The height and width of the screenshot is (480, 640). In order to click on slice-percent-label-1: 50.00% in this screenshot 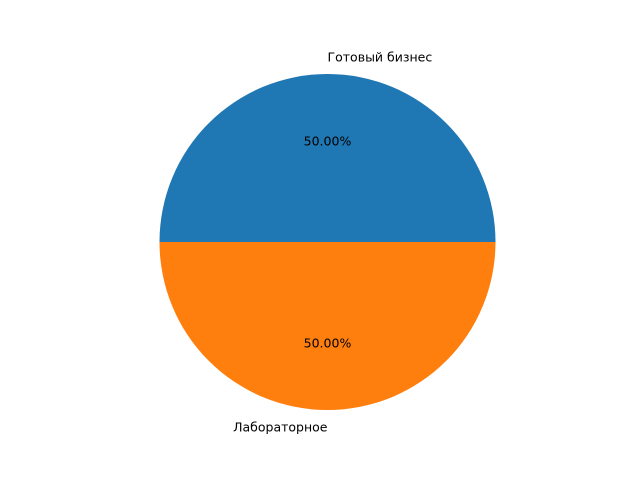, I will do `click(328, 141)`.